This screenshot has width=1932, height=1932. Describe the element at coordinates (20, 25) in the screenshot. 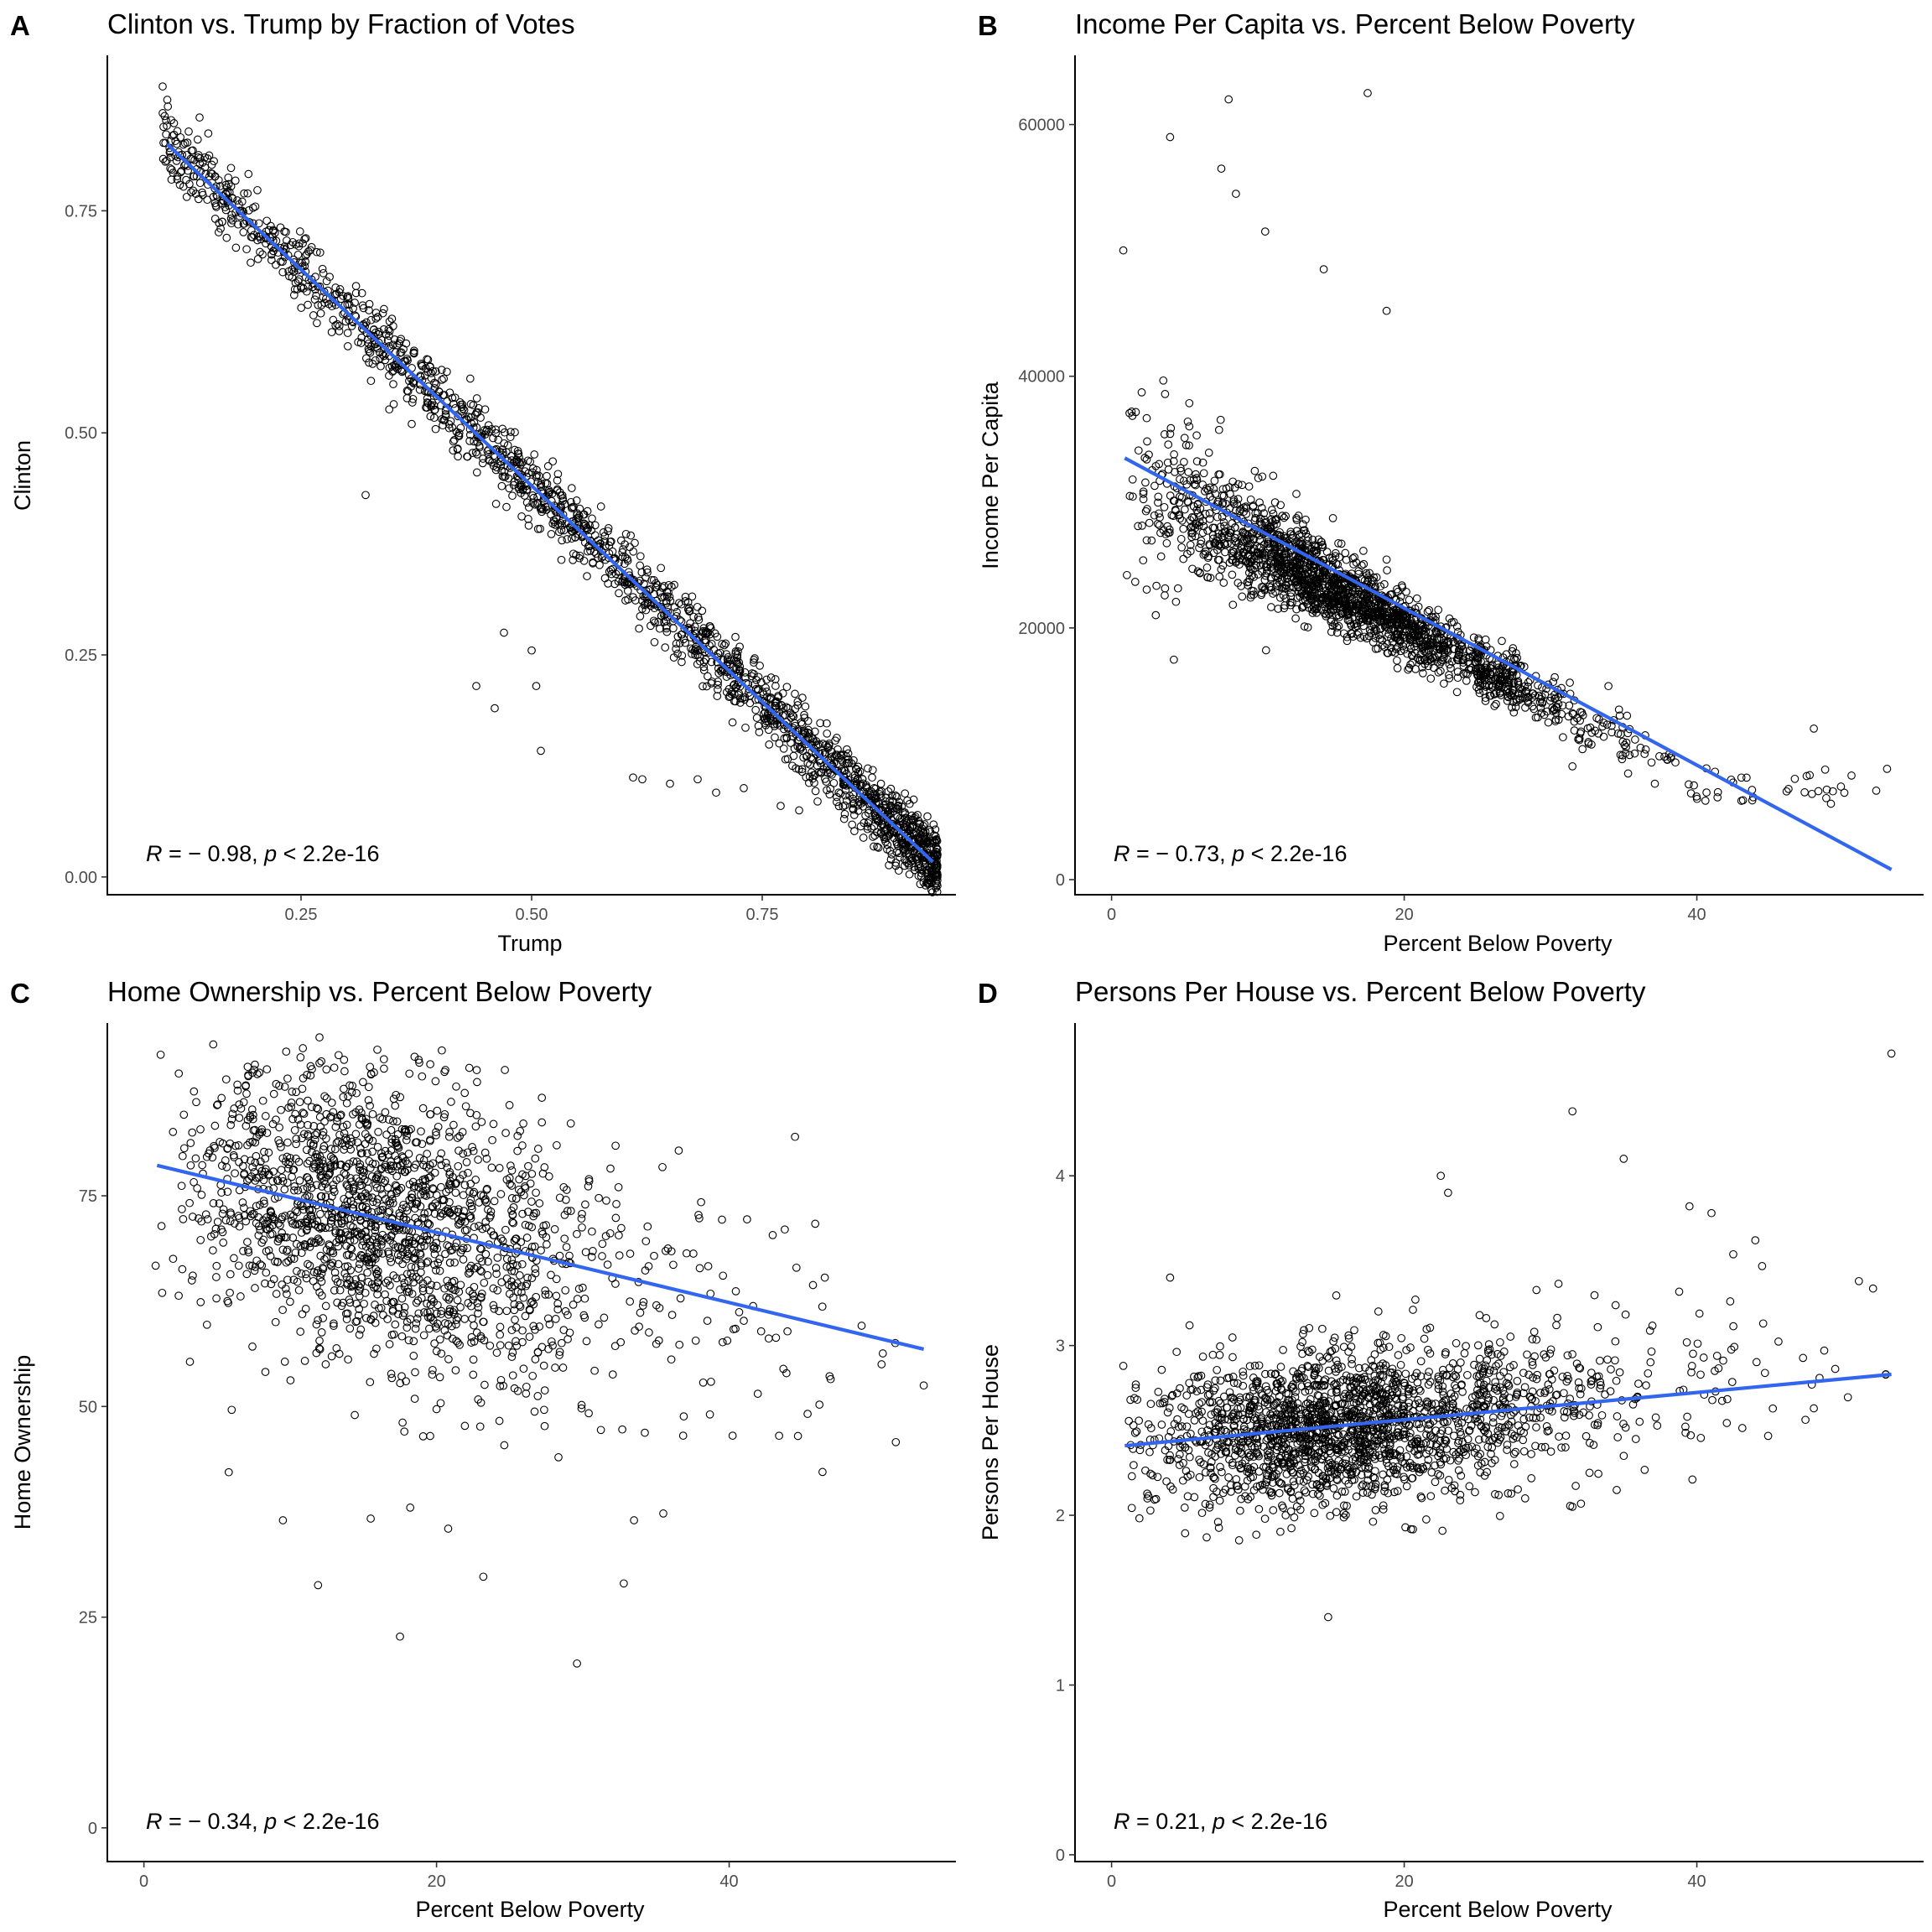

I see `panel-letter-a: A` at that location.